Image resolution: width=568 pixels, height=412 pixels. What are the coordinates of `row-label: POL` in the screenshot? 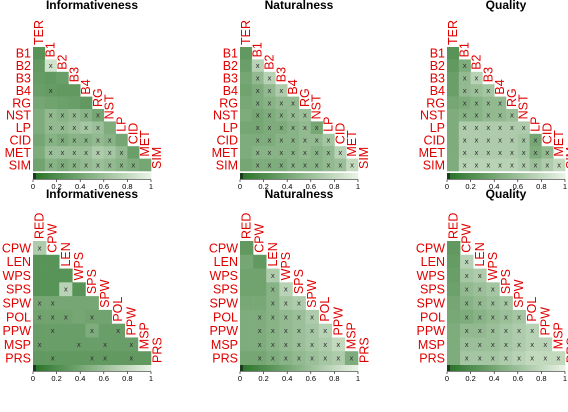 It's located at (432, 317).